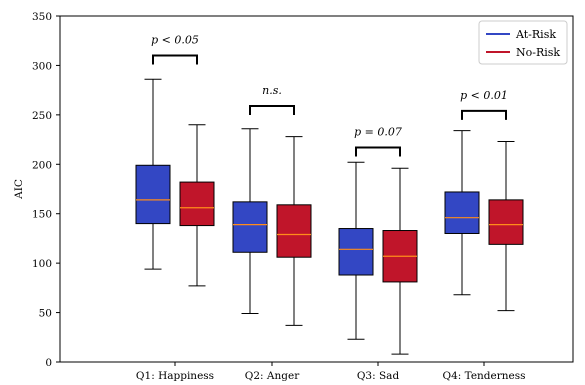  Describe the element at coordinates (42, 17) in the screenshot. I see `y-tick-label: 350` at that location.